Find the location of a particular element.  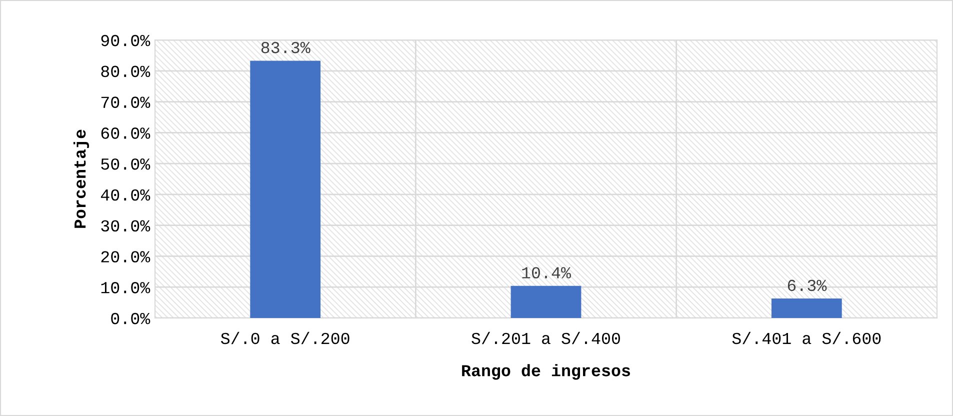

x-tick-label: S/.401 a S/.600 is located at coordinates (806, 338).